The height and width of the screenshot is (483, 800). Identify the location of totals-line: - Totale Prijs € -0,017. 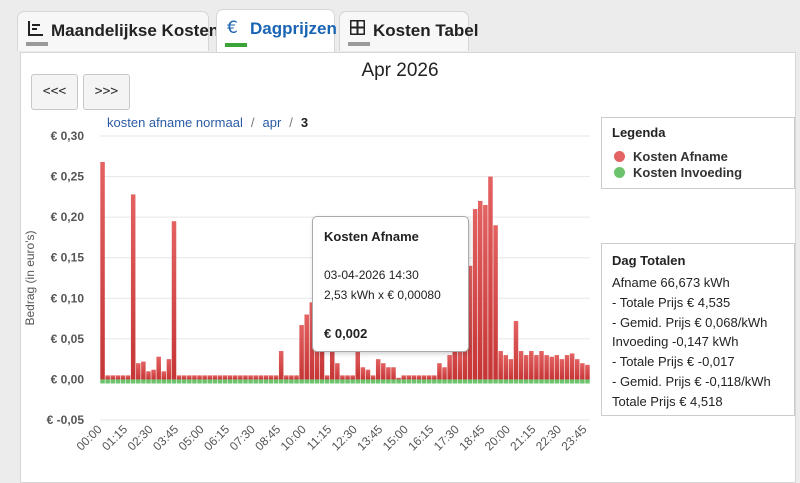
(673, 361).